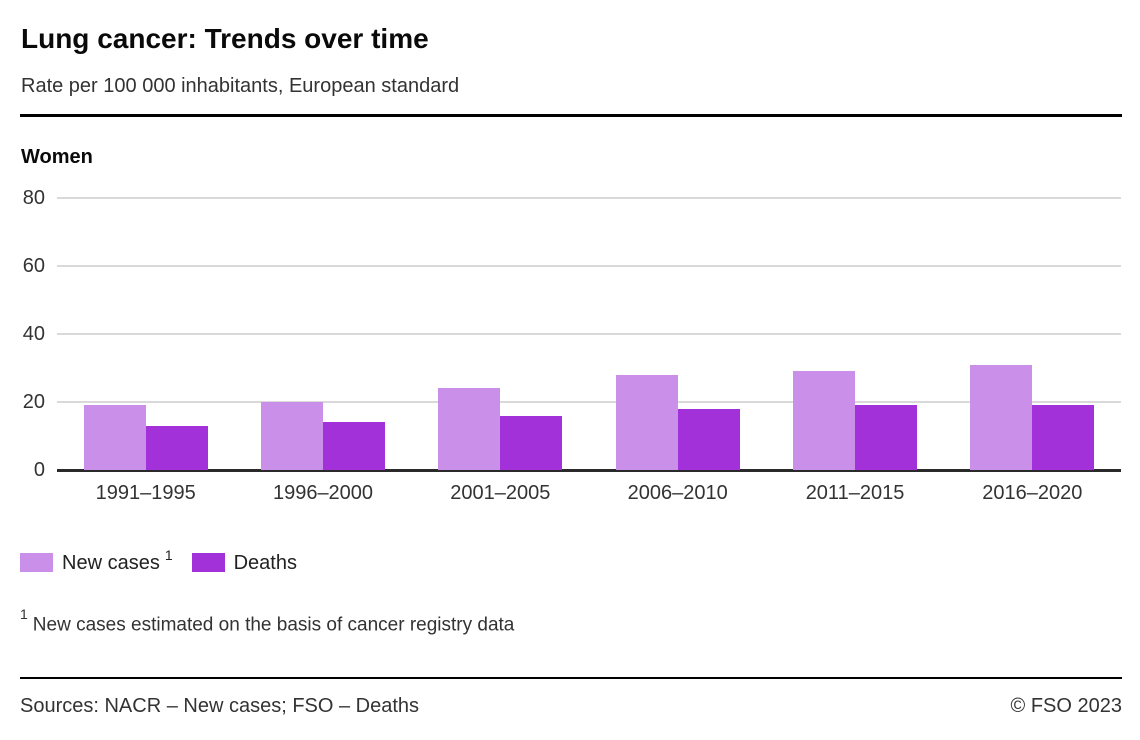  I want to click on y-tick-label-40: 40, so click(33, 334).